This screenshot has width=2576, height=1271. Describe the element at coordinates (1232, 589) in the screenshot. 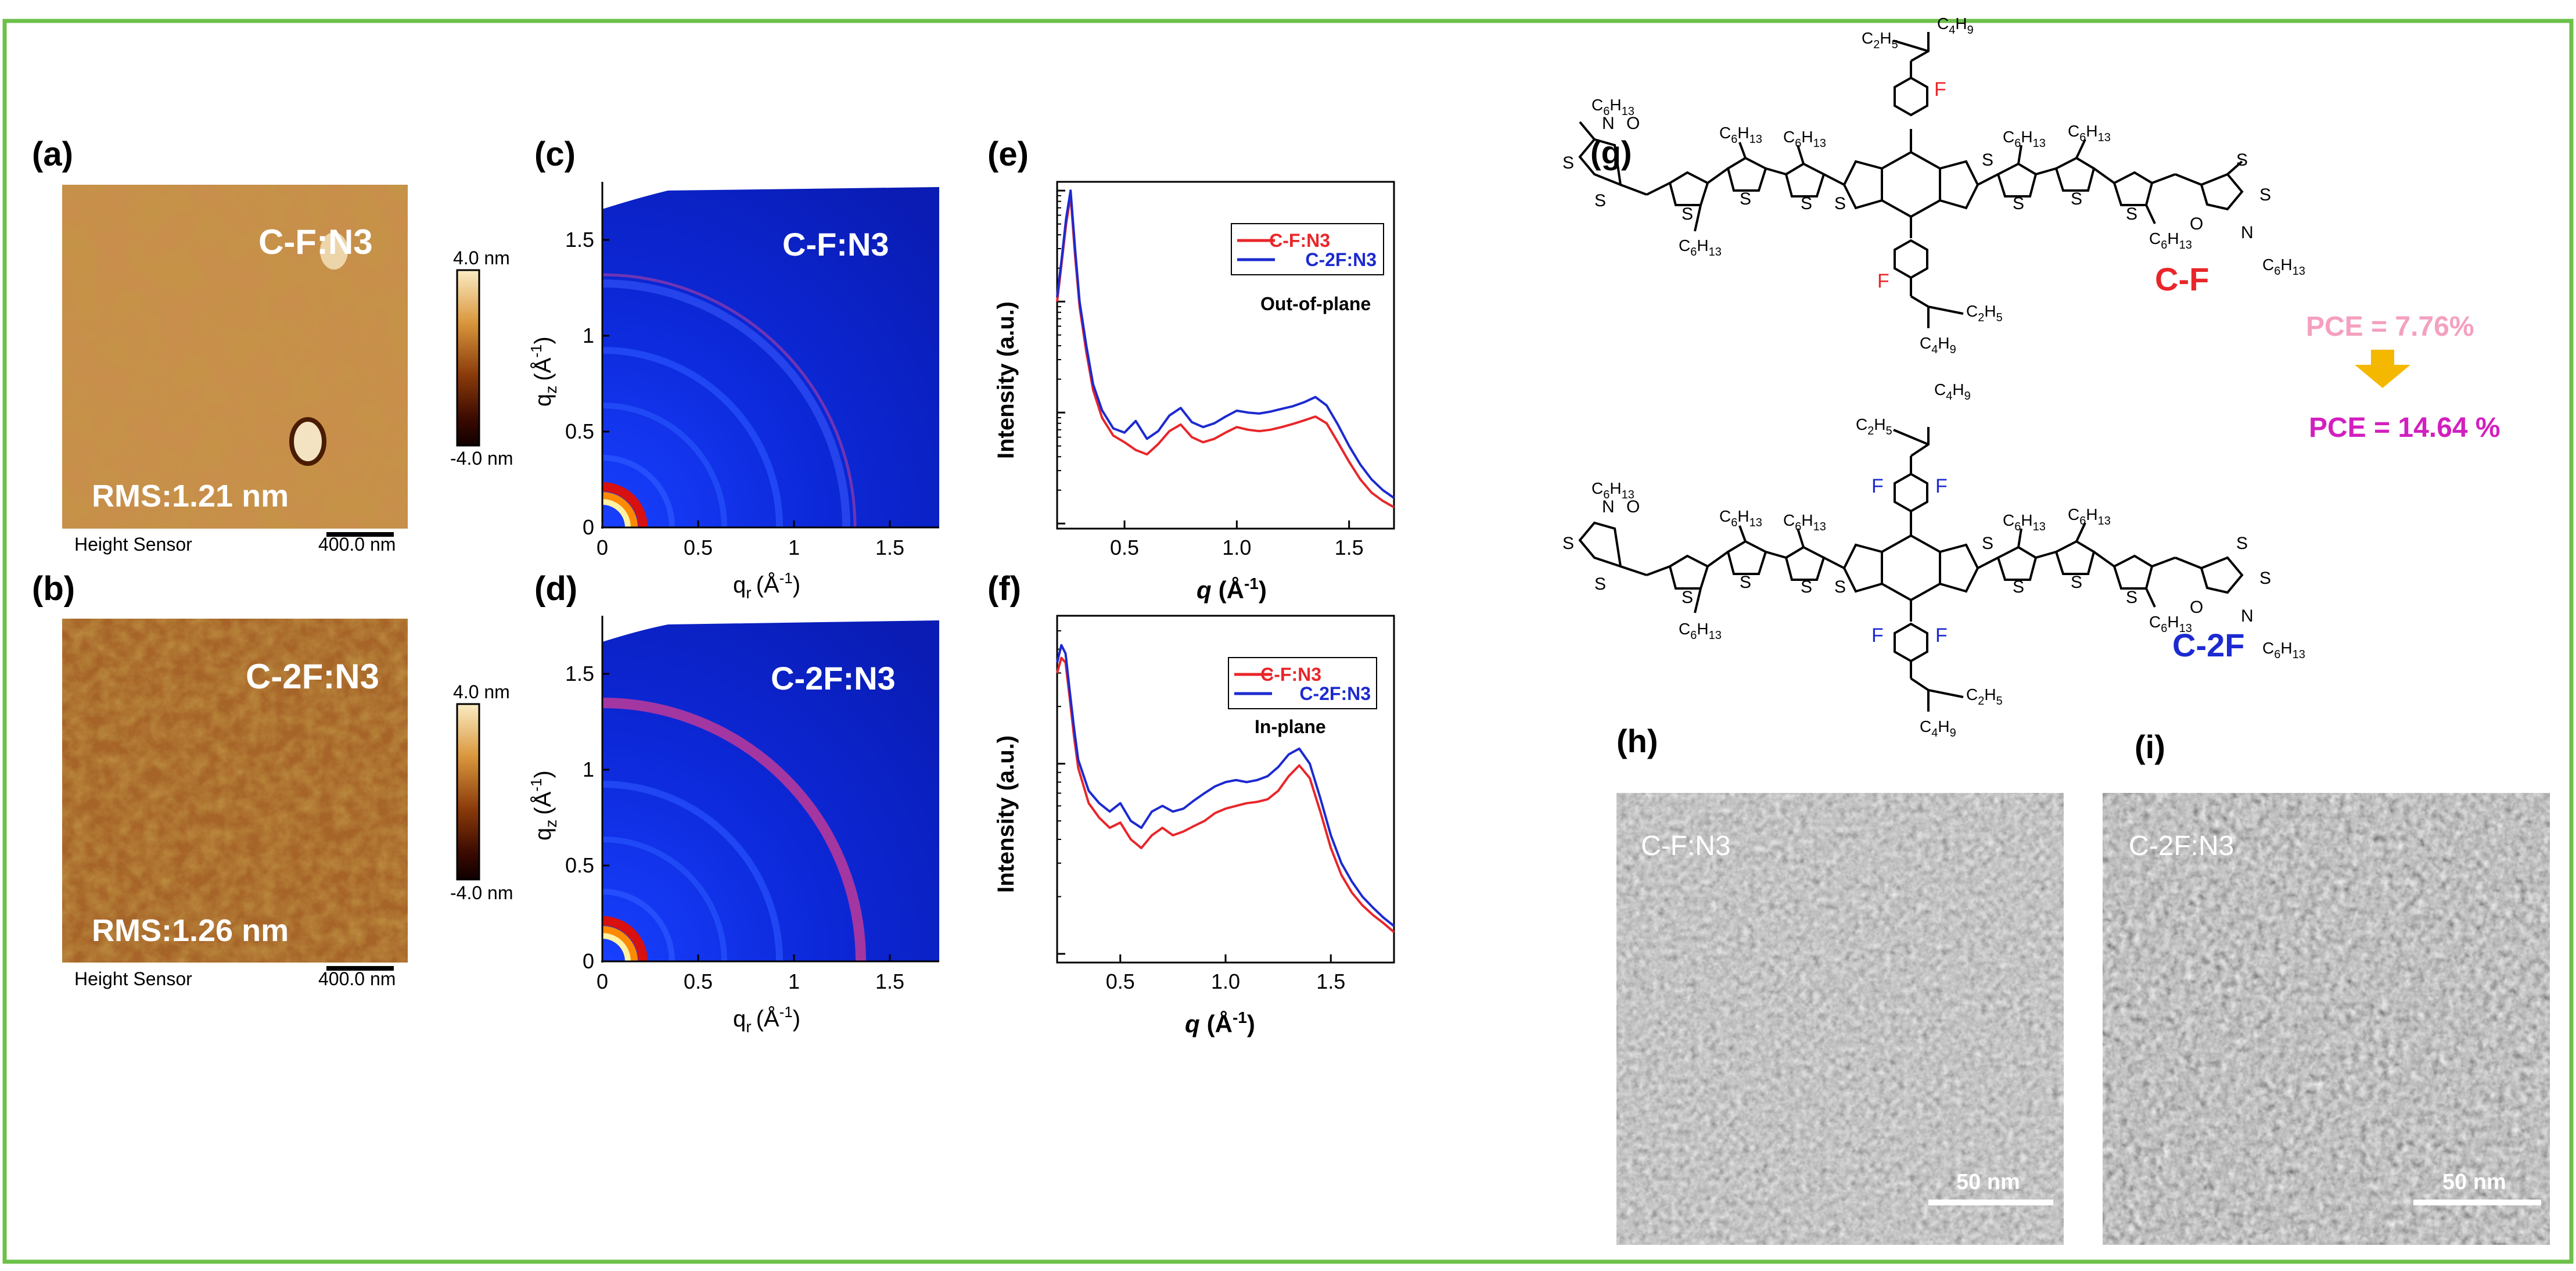

I see `chart-e-xlabel: q (Å-1)` at that location.